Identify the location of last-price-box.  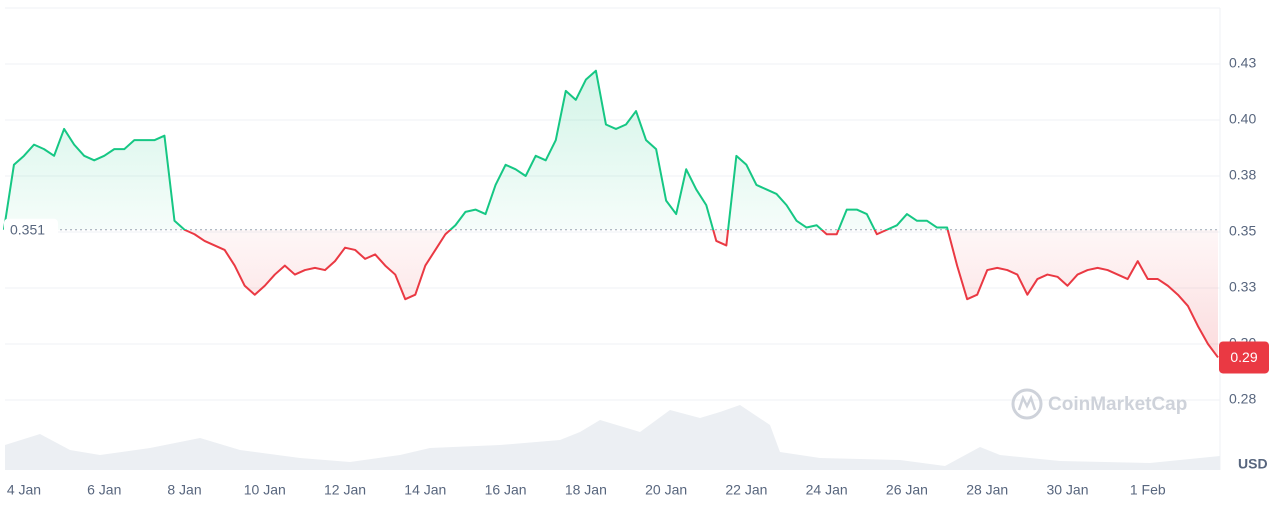
(1244, 357).